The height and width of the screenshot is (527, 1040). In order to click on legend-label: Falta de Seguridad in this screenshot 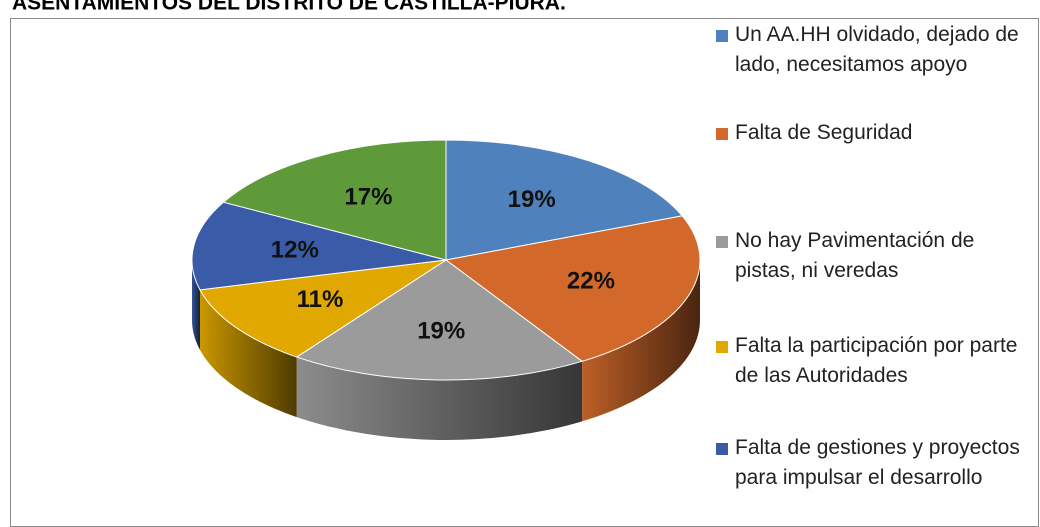, I will do `click(824, 132)`.